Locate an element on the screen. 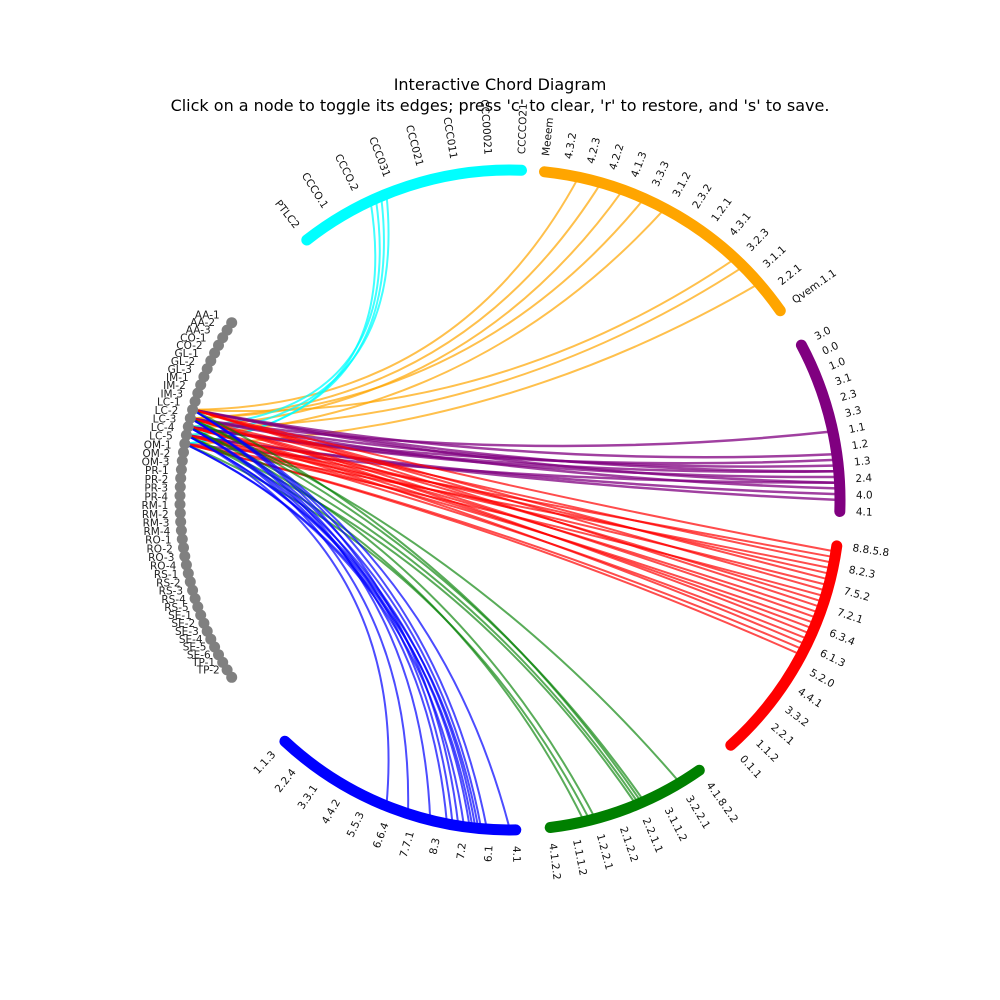  node-lc-5: LC-5 is located at coordinates (170, 440).